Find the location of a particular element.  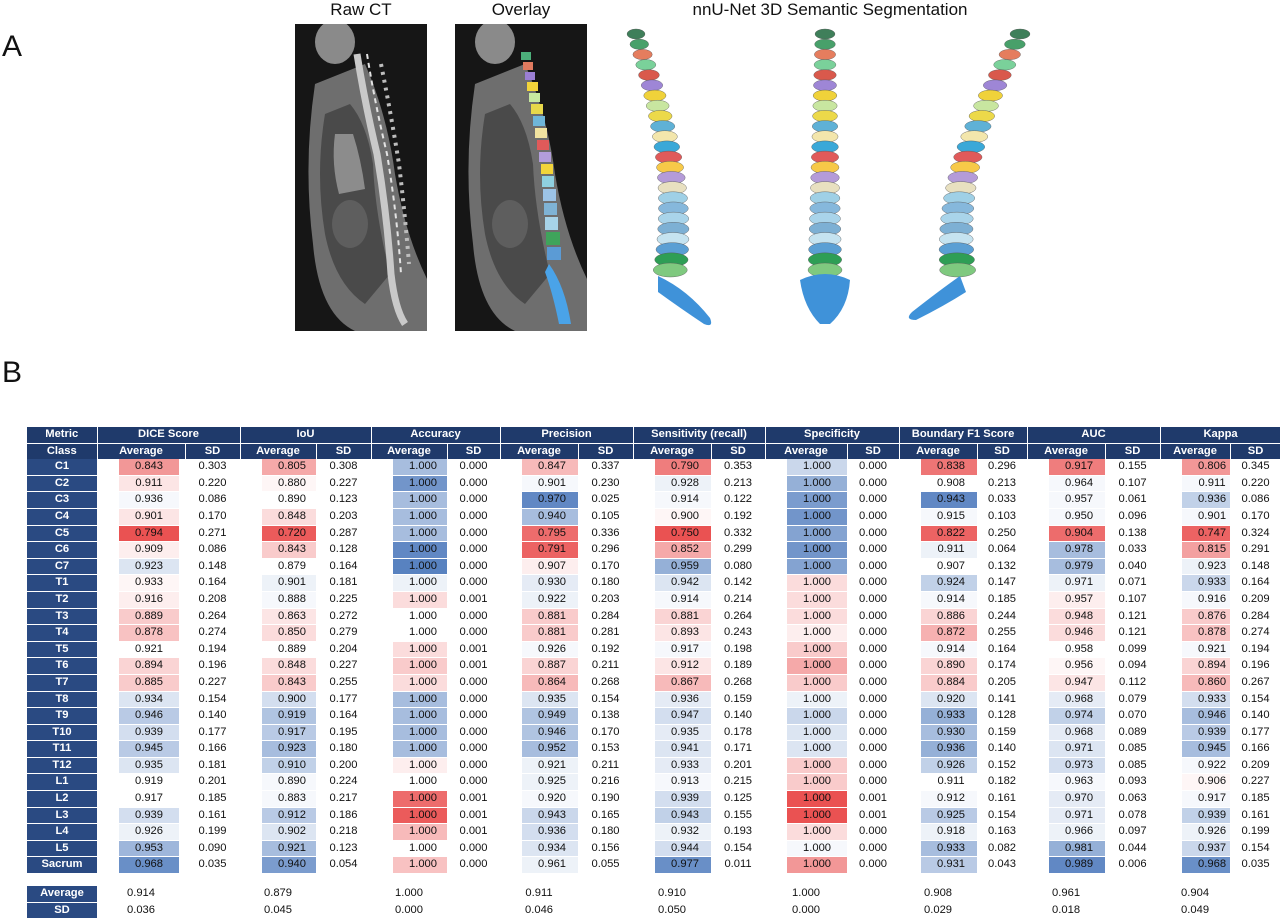

vertebra-shape is located at coordinates (1005, 65).